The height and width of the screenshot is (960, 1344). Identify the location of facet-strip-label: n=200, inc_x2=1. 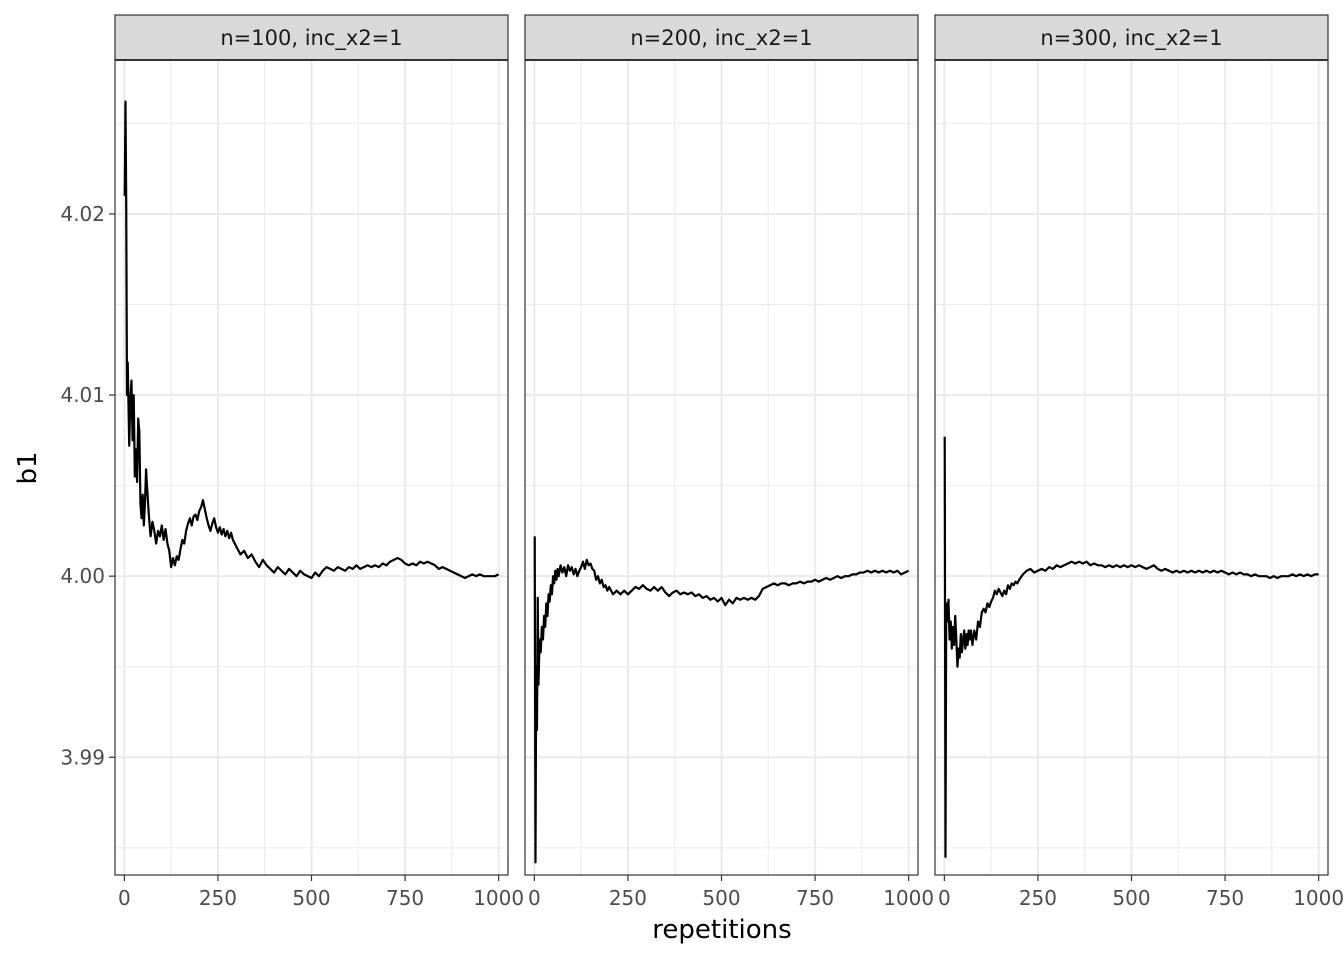
(721, 38).